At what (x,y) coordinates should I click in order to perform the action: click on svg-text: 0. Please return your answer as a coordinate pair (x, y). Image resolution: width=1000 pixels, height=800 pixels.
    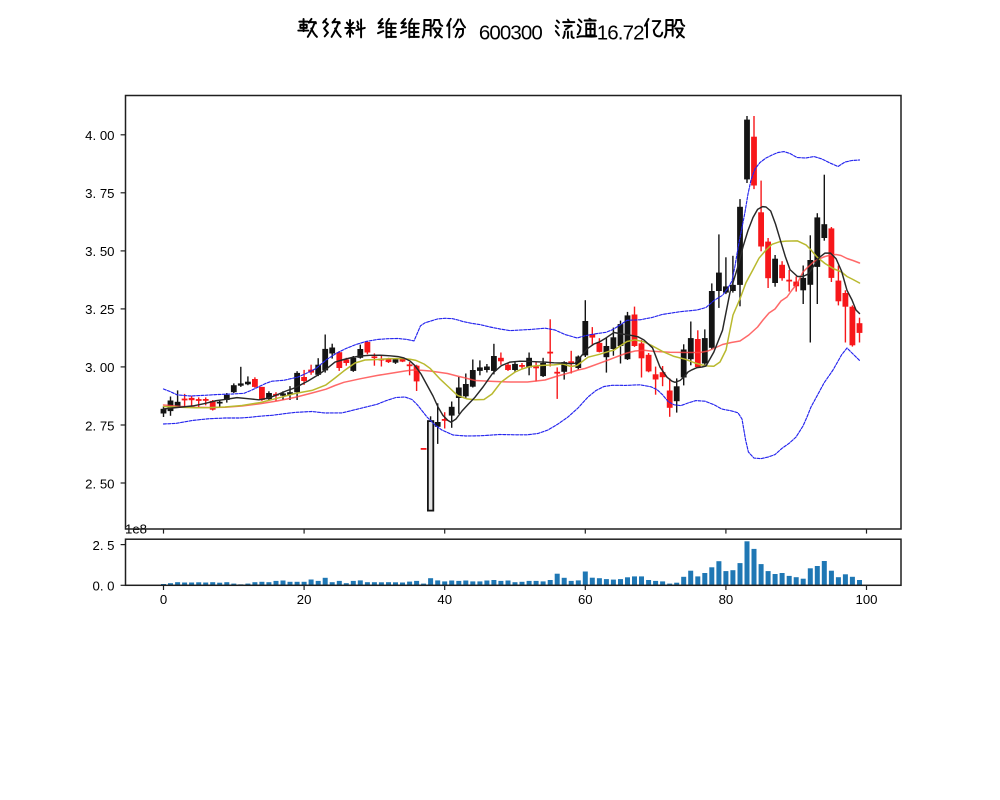
    Looking at the image, I should click on (163, 599).